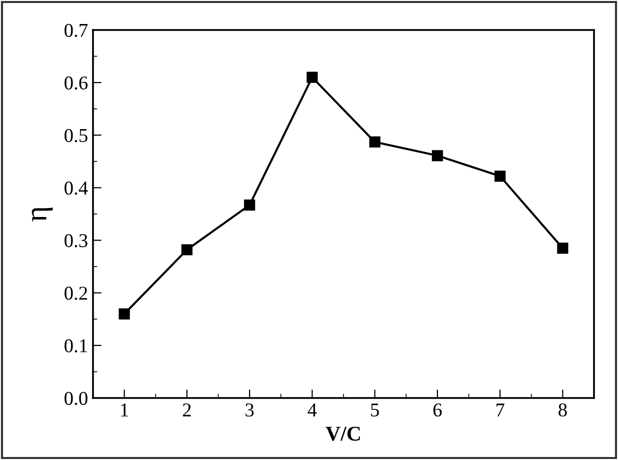  I want to click on x-tick-label: 4, so click(312, 410).